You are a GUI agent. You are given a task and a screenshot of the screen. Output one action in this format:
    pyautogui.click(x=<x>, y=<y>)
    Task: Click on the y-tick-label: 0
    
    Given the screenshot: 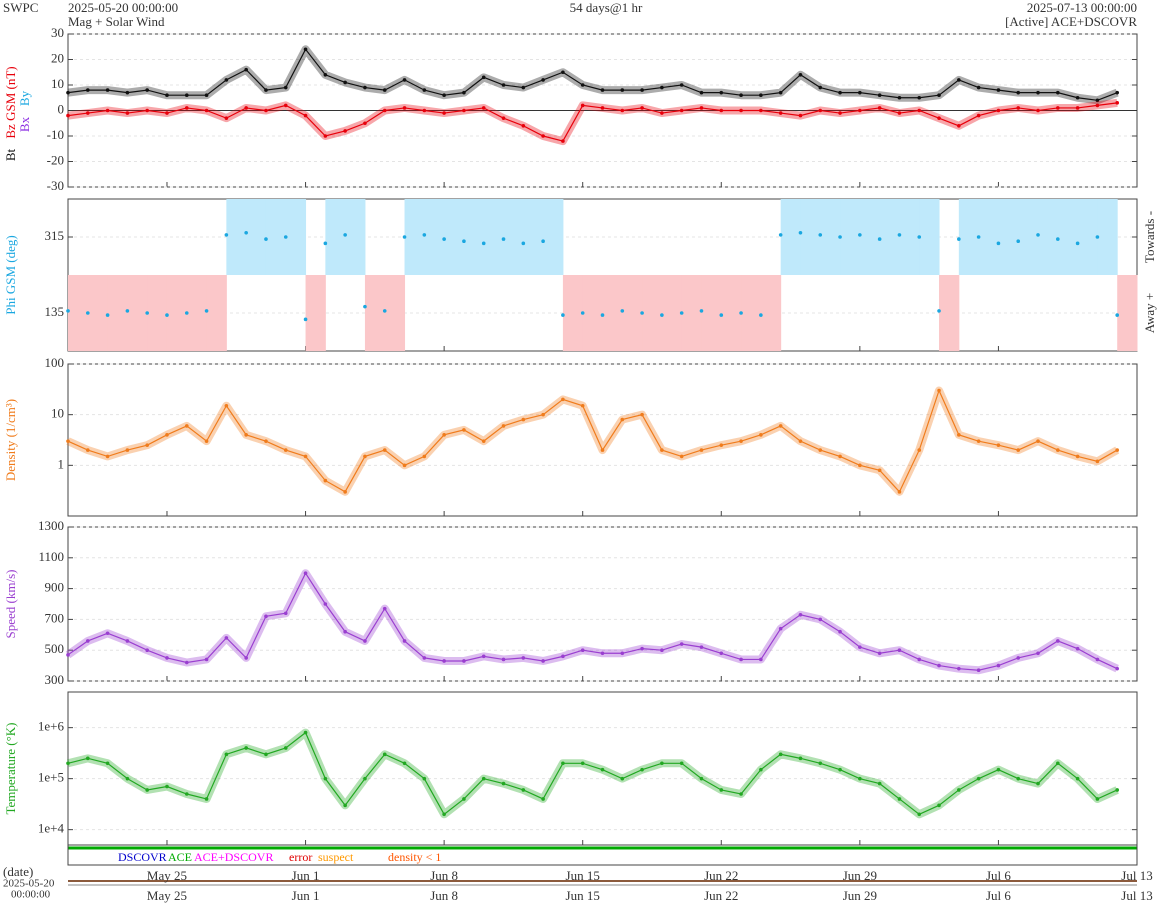 What is the action you would take?
    pyautogui.click(x=61, y=108)
    